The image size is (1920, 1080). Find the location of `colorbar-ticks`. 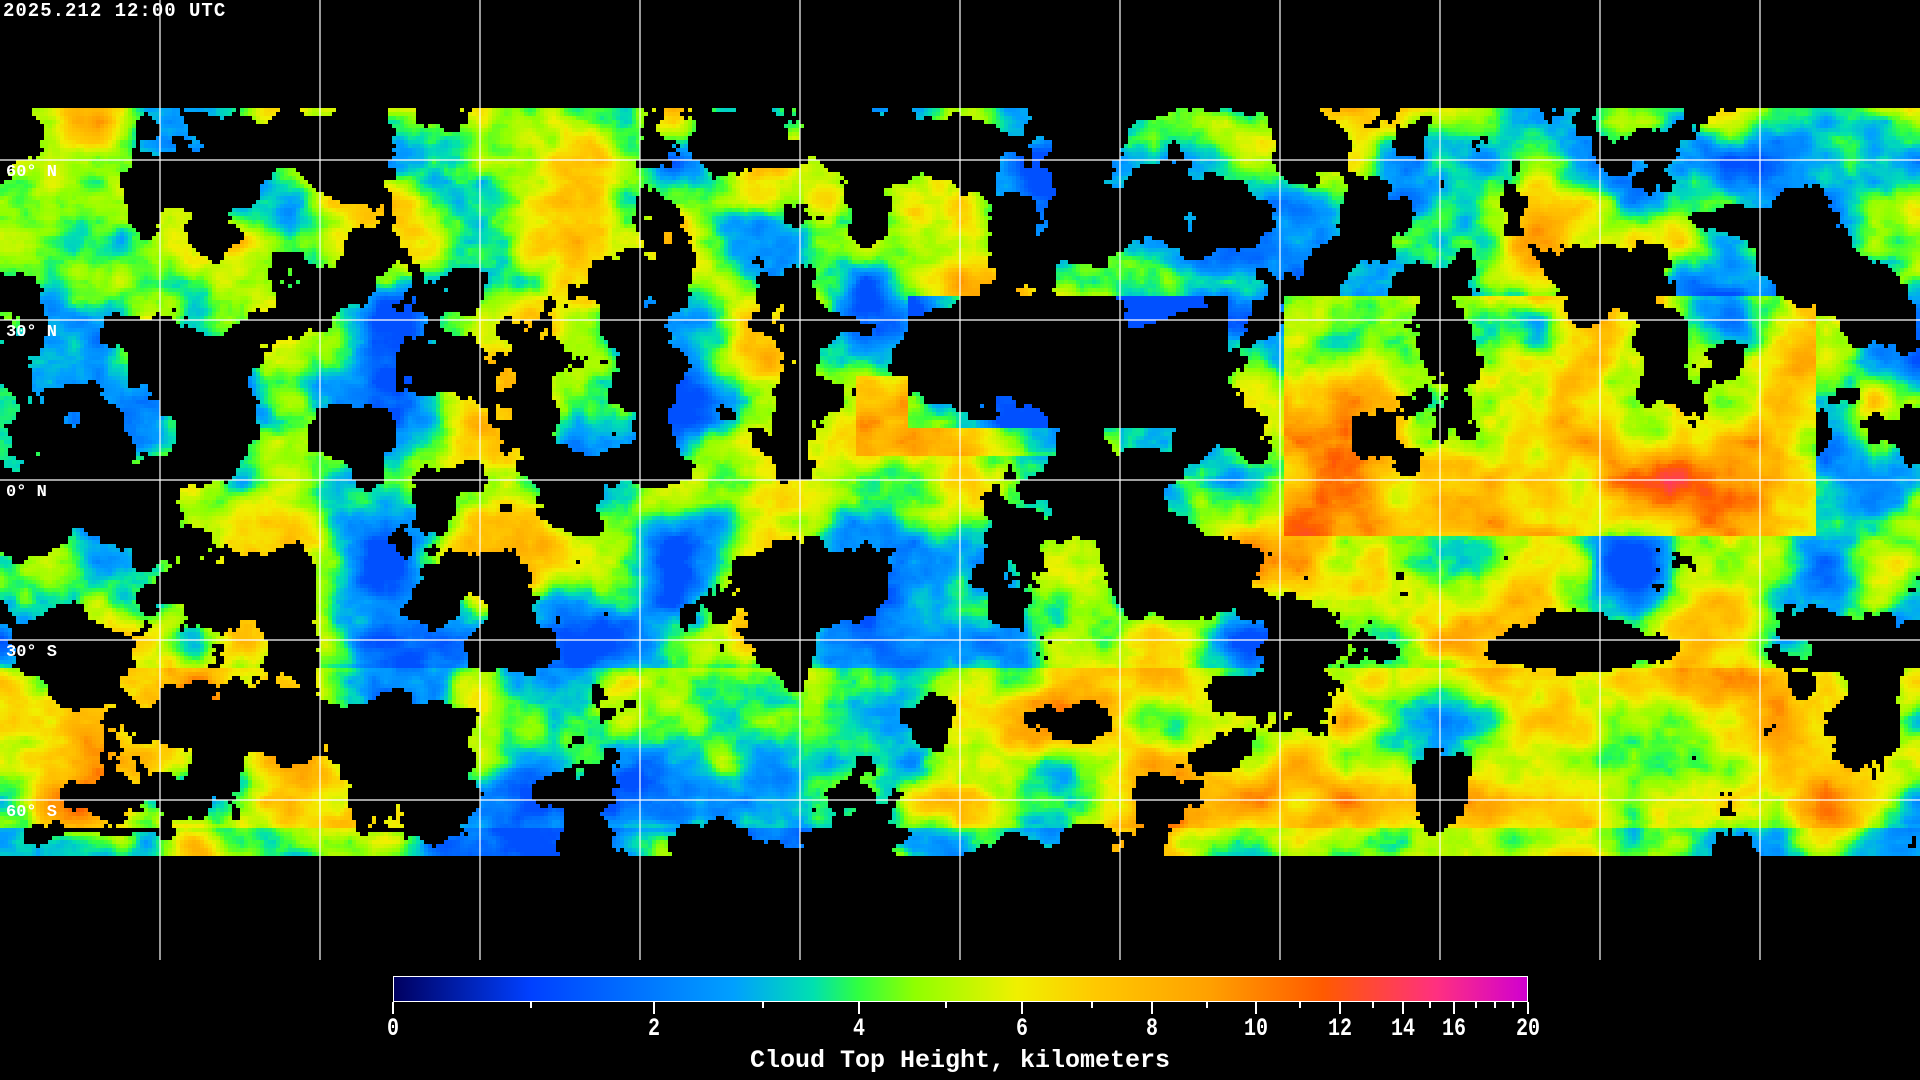

colorbar-ticks is located at coordinates (960, 1008).